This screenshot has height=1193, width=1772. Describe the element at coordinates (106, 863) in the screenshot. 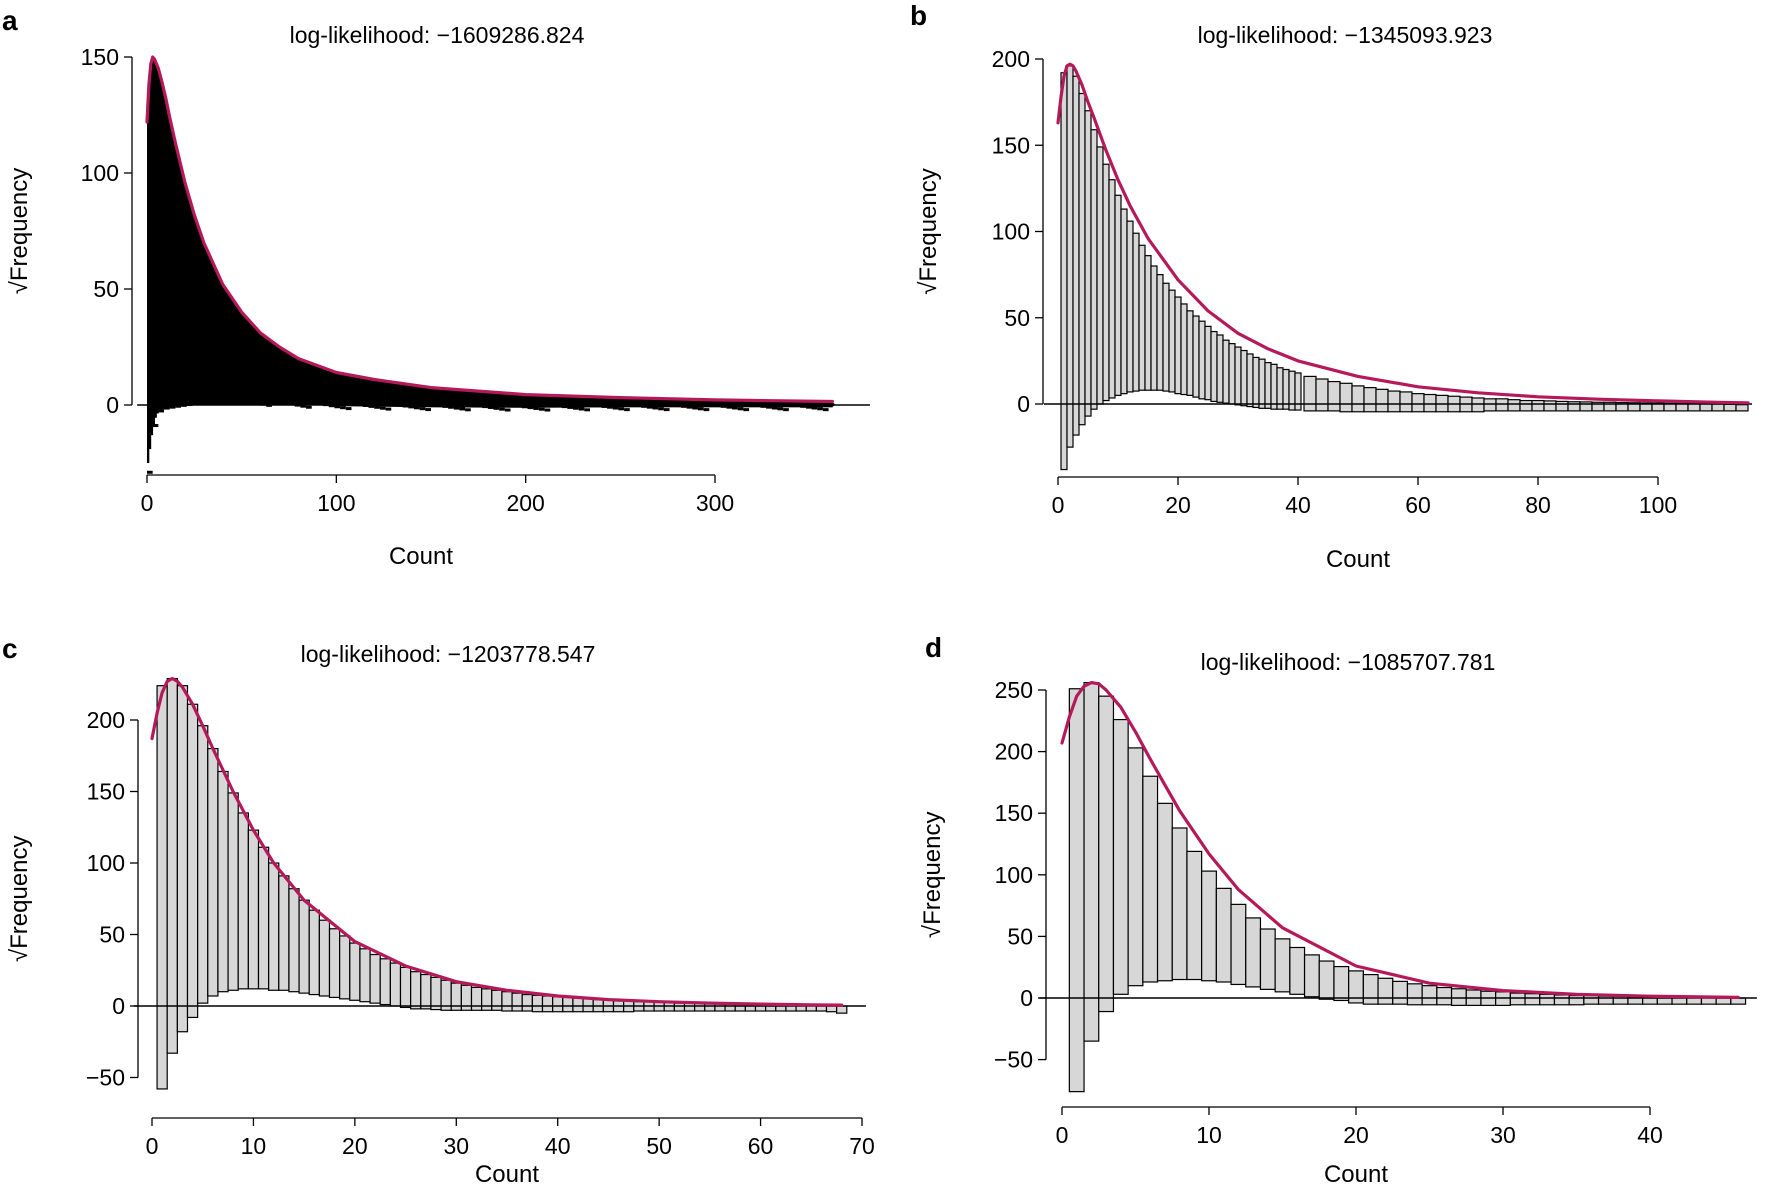

I see `y-tick-label: 100` at that location.